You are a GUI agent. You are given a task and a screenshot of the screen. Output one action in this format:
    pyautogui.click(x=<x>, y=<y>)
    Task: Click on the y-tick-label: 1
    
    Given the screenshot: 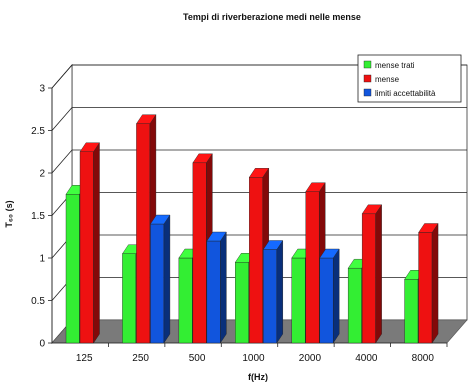 What is the action you would take?
    pyautogui.click(x=42, y=259)
    